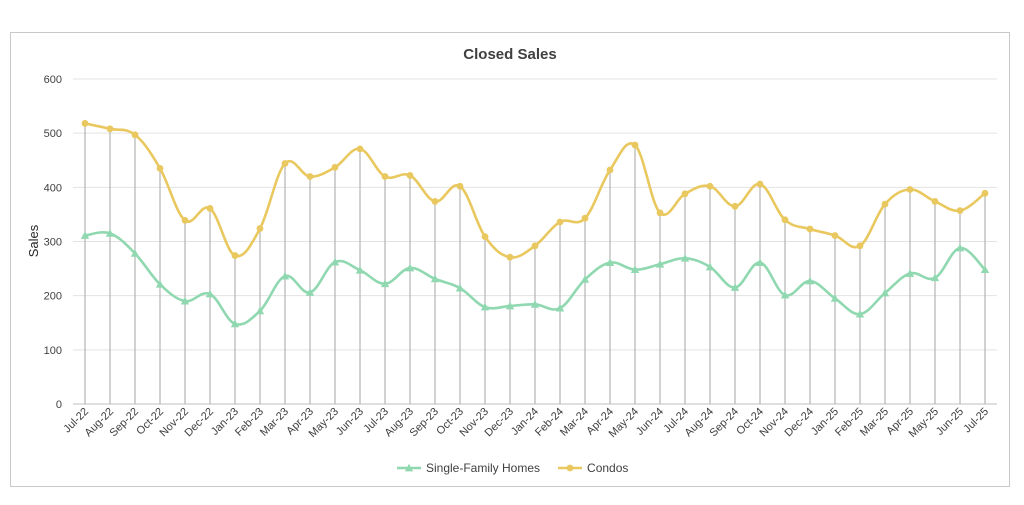 This screenshot has width=1024, height=505. I want to click on y-tick-label: 500, so click(53, 134).